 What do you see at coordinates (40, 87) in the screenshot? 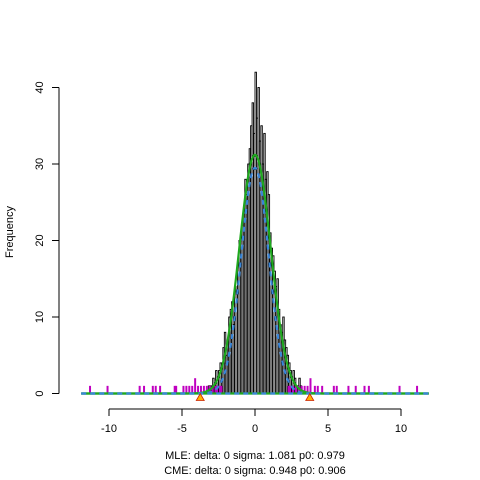
I see `y-tick-label: 40` at bounding box center [40, 87].